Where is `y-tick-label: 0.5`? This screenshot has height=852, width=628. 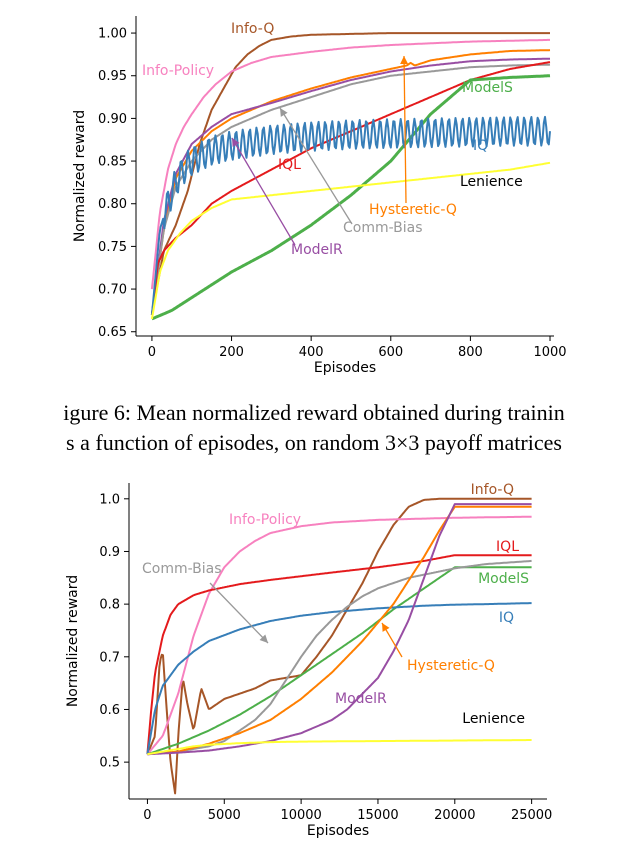
y-tick-label: 0.5 is located at coordinates (109, 763).